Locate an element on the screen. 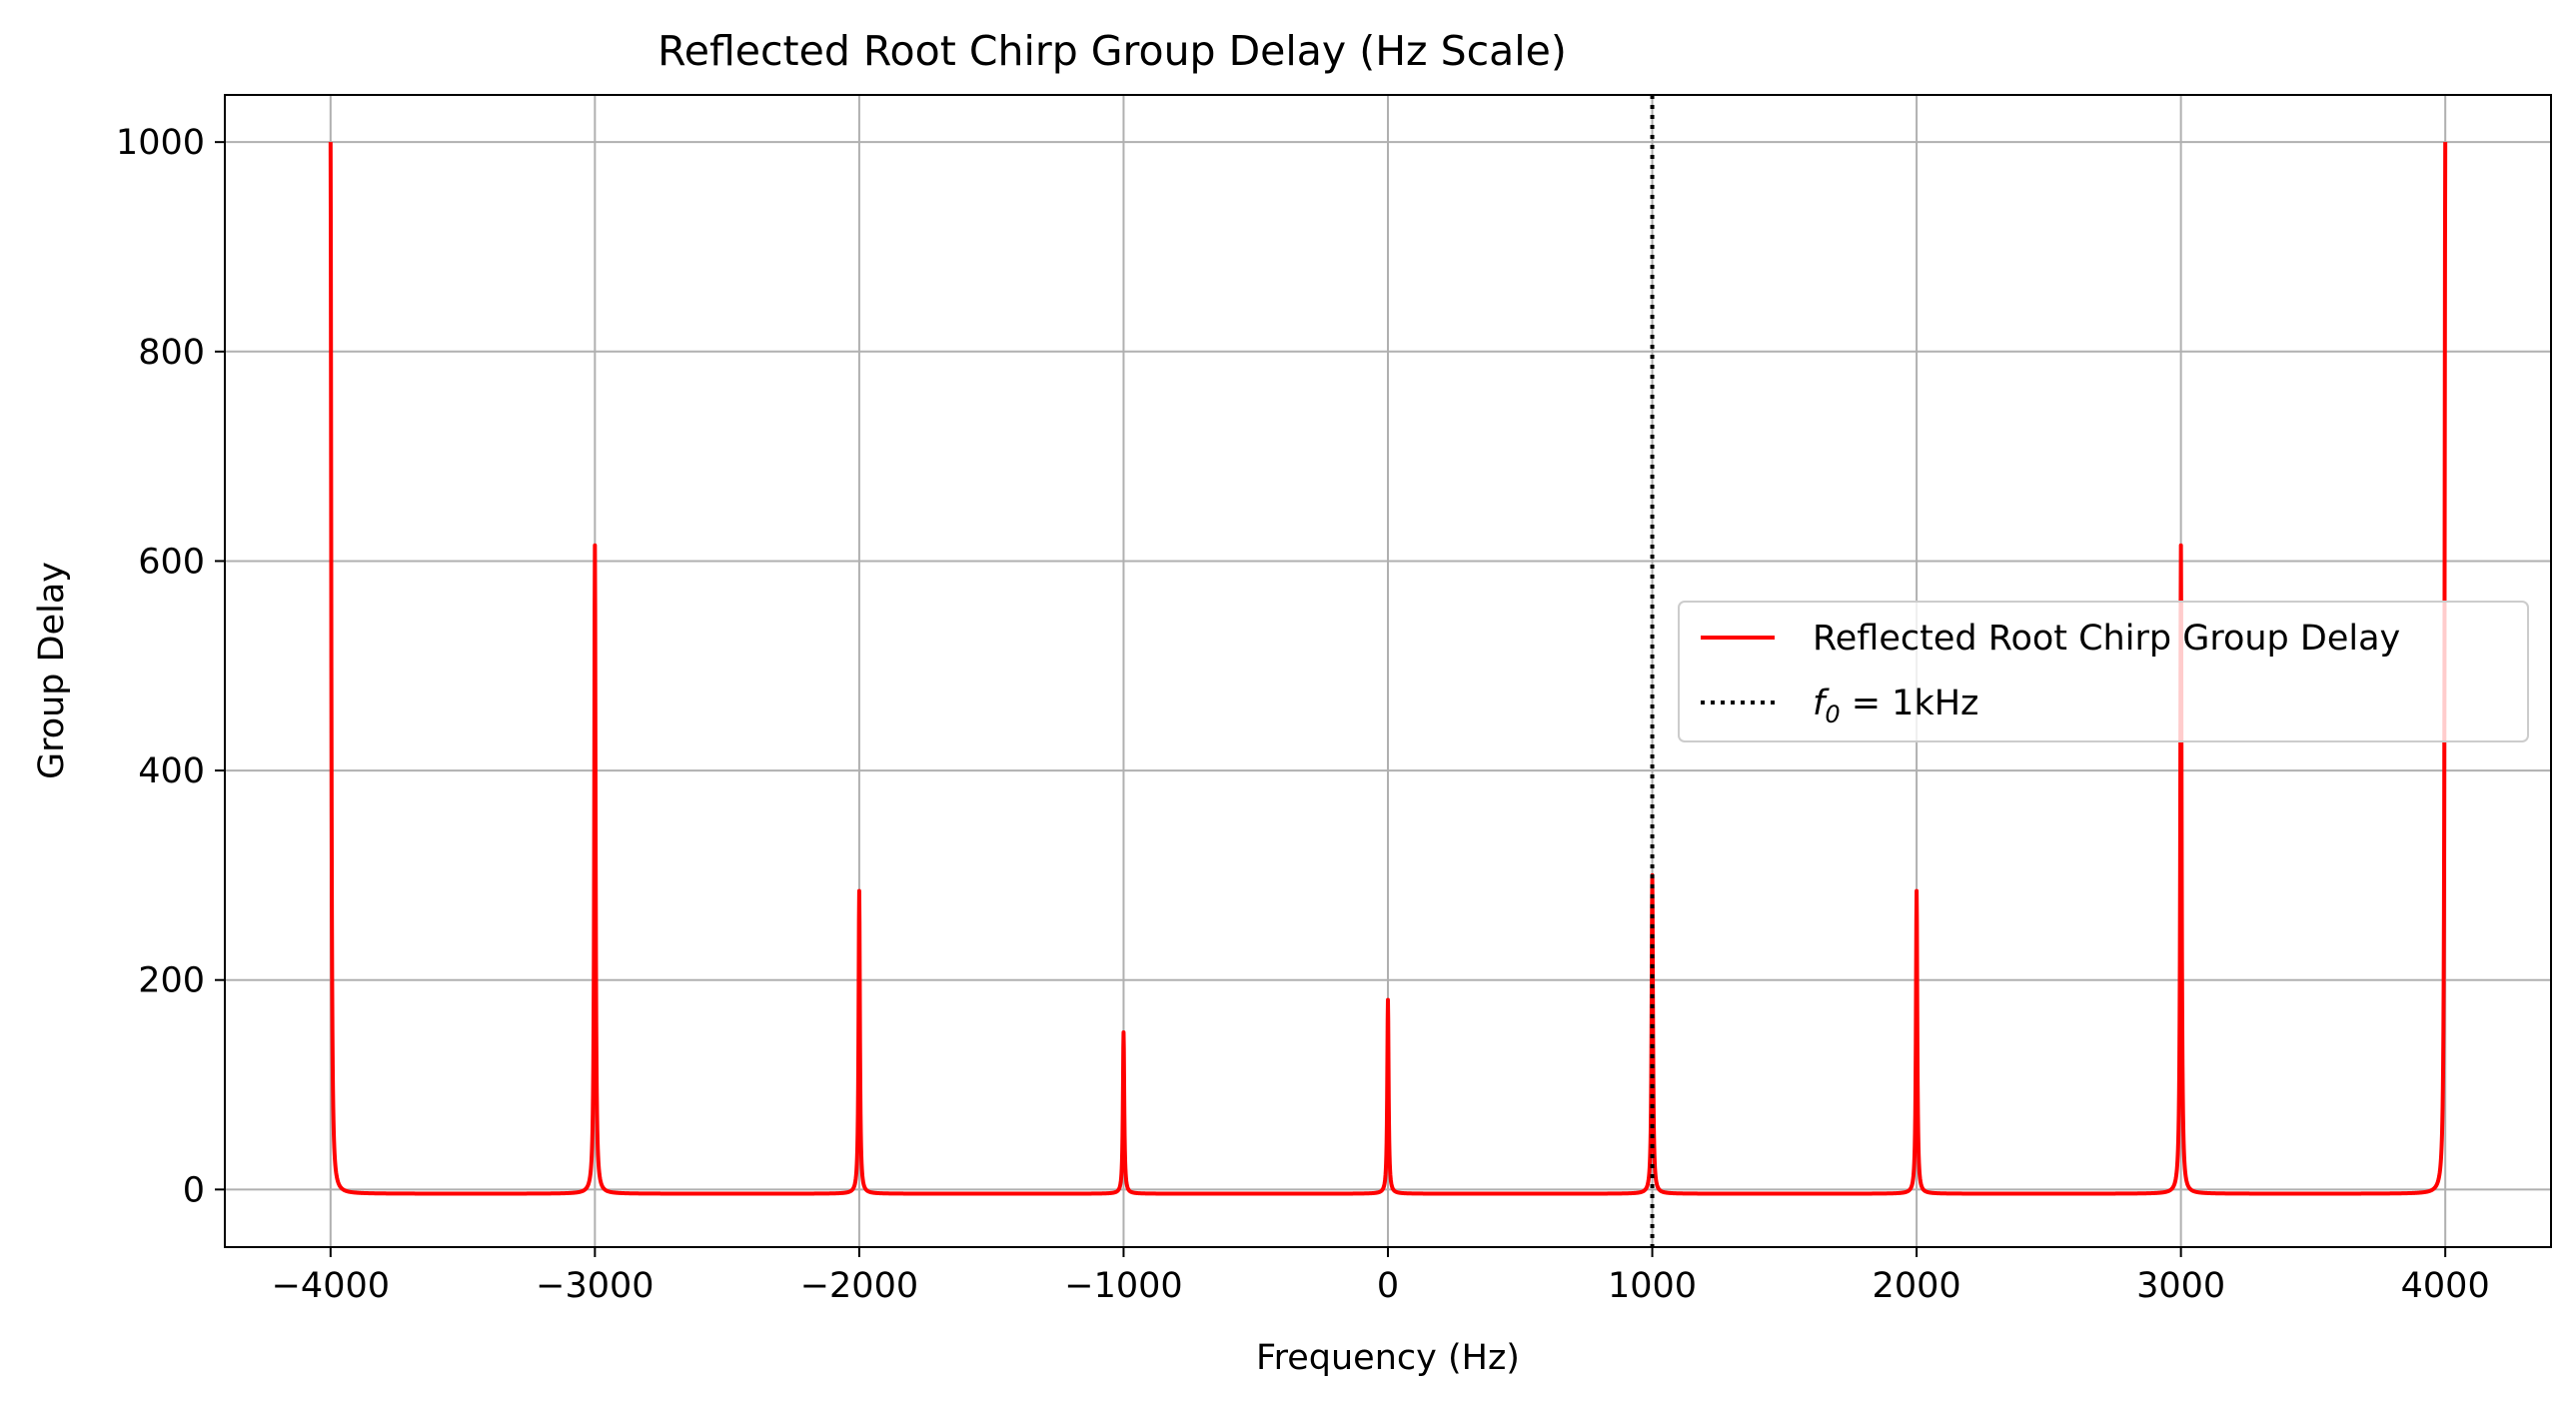 This screenshot has width=2576, height=1406. x-tick-label: −1000 is located at coordinates (1123, 1286).